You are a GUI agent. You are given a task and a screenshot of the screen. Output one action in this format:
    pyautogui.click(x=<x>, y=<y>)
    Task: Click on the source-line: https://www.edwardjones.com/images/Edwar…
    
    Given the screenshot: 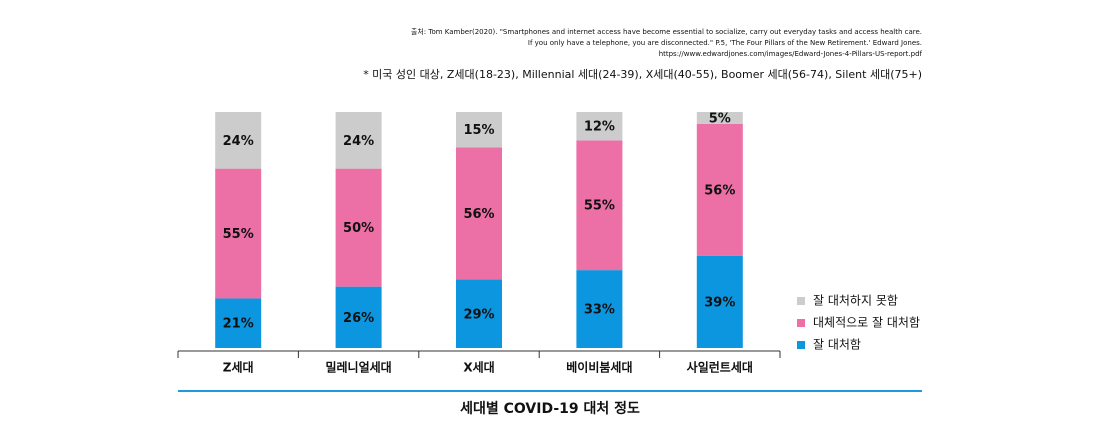 What is the action you would take?
    pyautogui.click(x=791, y=54)
    